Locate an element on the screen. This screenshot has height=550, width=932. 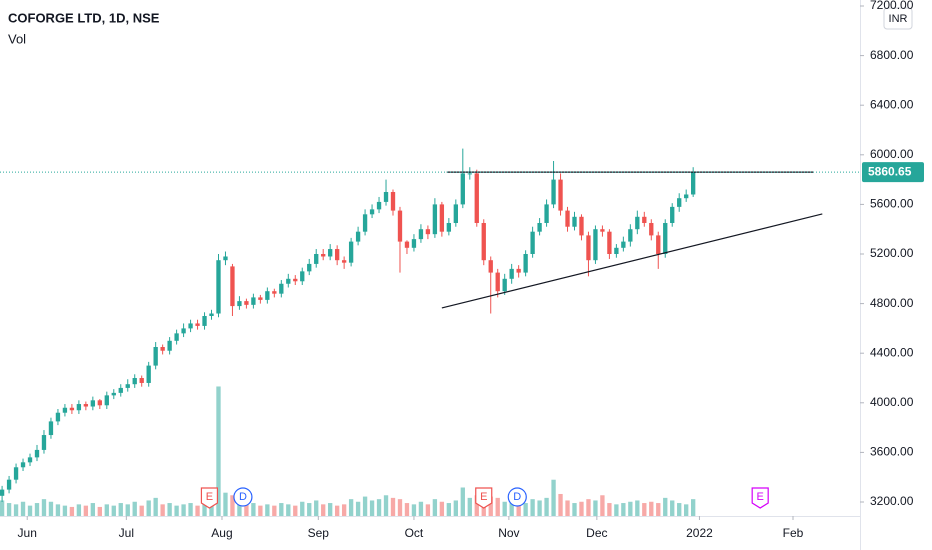
y-tick-label: 4400.00 is located at coordinates (892, 352).